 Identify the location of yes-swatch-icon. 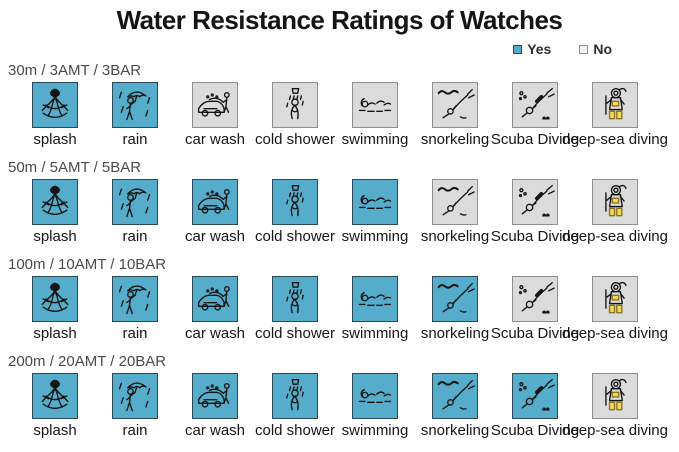
(518, 49).